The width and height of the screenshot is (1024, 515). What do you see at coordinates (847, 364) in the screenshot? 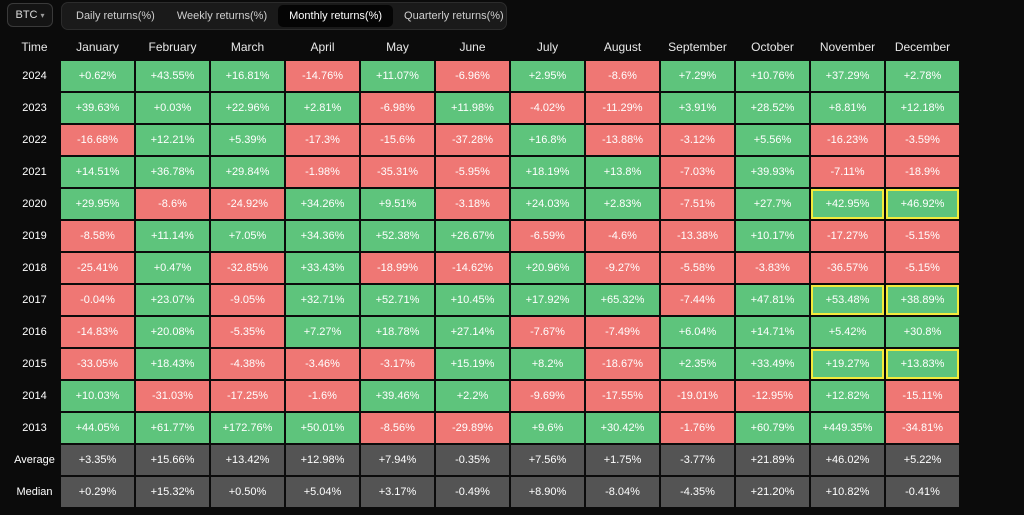
I see `return-cell: +19.27%` at bounding box center [847, 364].